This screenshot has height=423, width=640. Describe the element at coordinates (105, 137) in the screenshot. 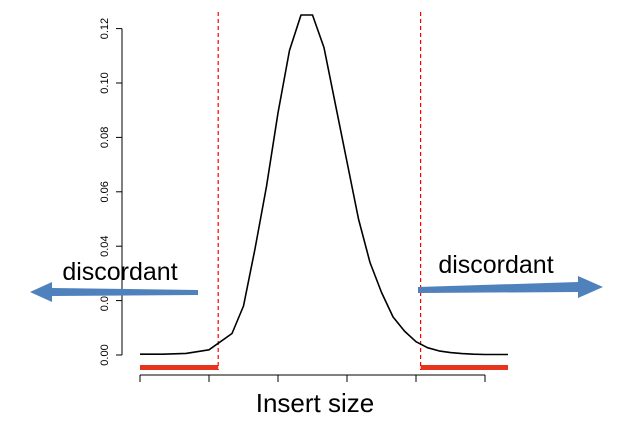

I see `y-tick-label: 0.08` at that location.